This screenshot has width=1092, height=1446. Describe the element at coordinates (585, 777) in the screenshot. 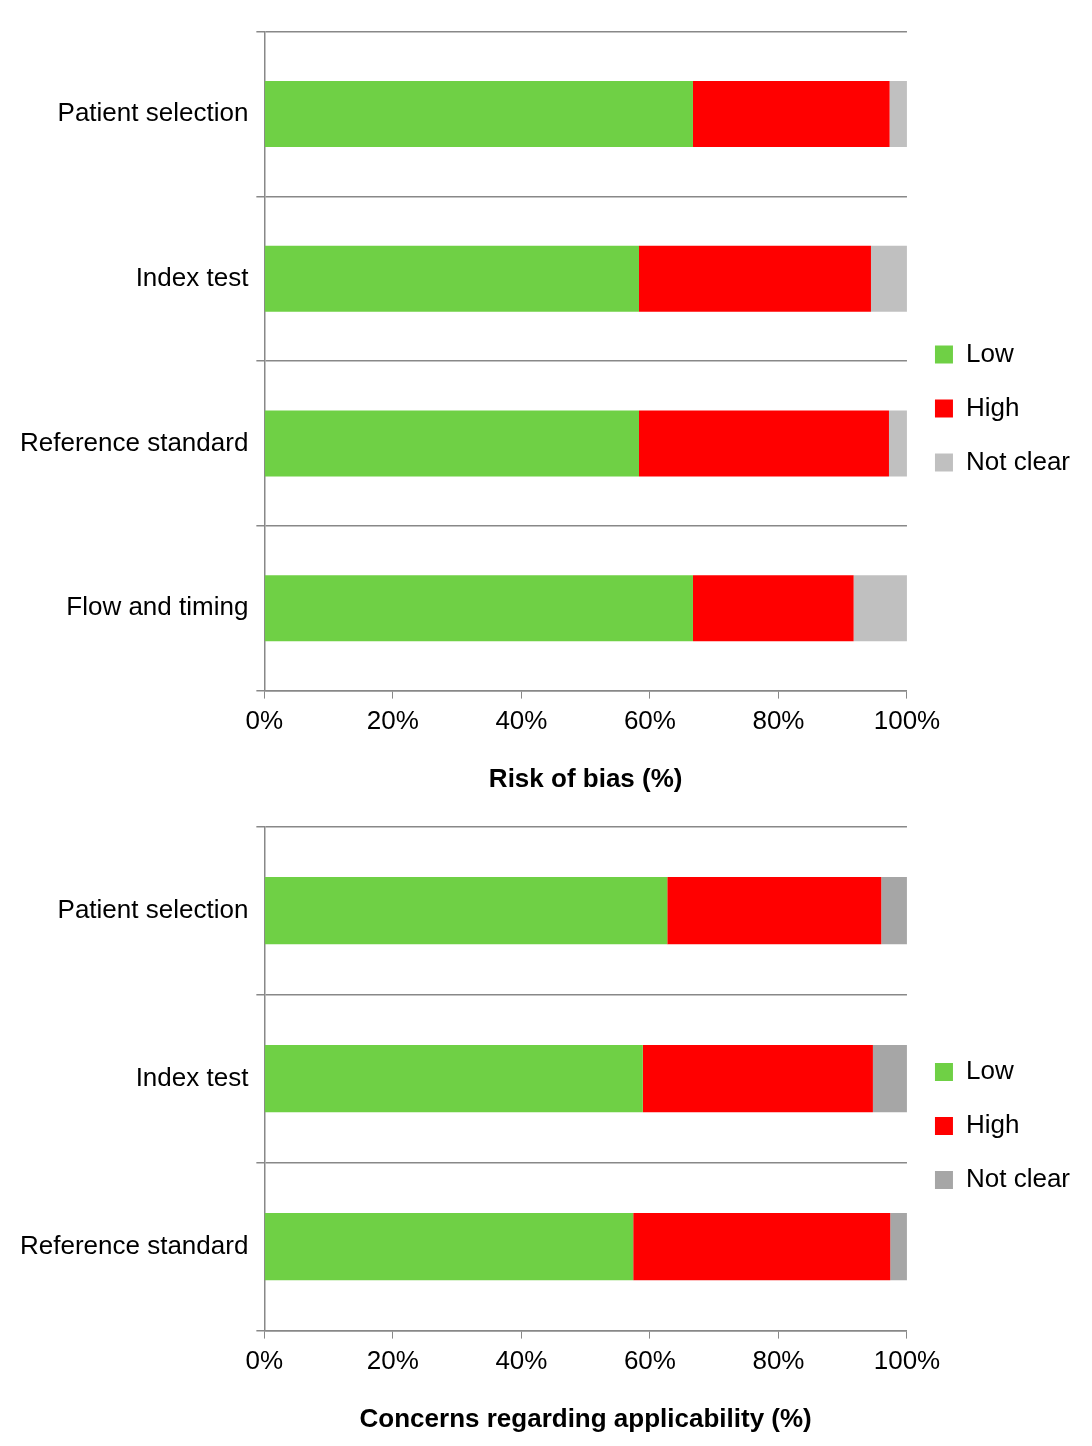

I see `x-axis-title: Risk of bias (%)` at that location.